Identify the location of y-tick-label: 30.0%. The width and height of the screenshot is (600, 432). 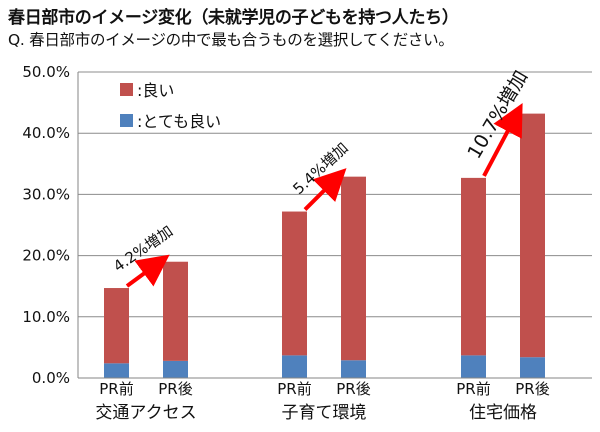
(46, 194).